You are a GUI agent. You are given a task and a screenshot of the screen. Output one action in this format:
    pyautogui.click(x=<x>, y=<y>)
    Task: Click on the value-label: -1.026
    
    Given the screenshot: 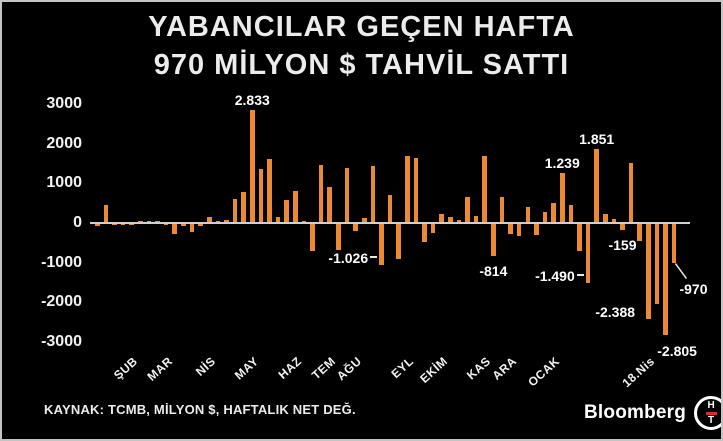 What is the action you would take?
    pyautogui.click(x=348, y=257)
    